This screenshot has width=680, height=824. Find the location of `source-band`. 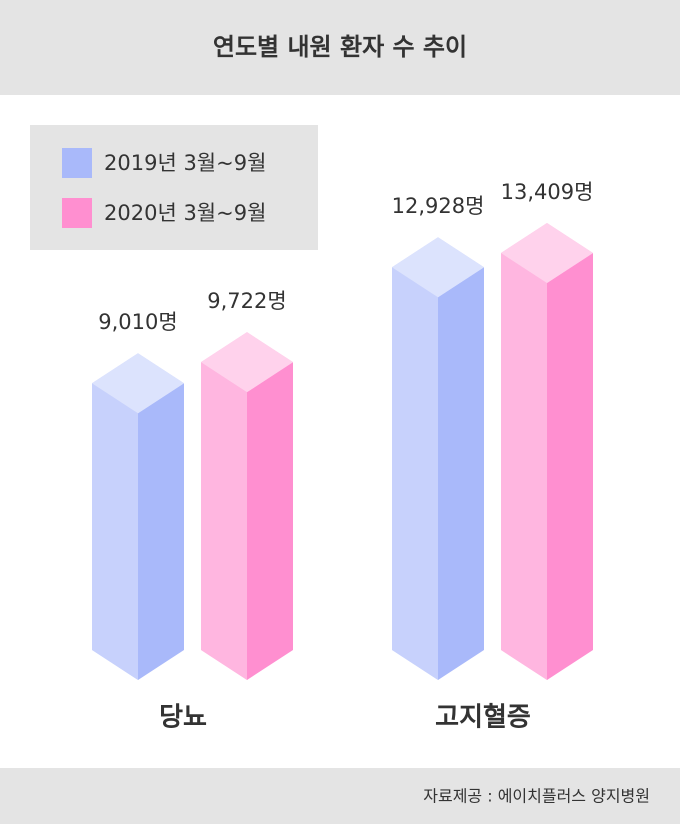

source-band is located at coordinates (340, 796).